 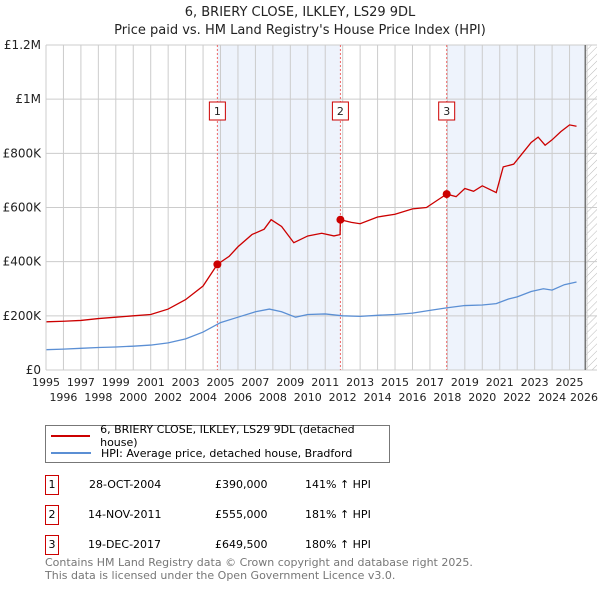 What do you see at coordinates (412, 397) in the screenshot?
I see `x-tick-label: 2016` at bounding box center [412, 397].